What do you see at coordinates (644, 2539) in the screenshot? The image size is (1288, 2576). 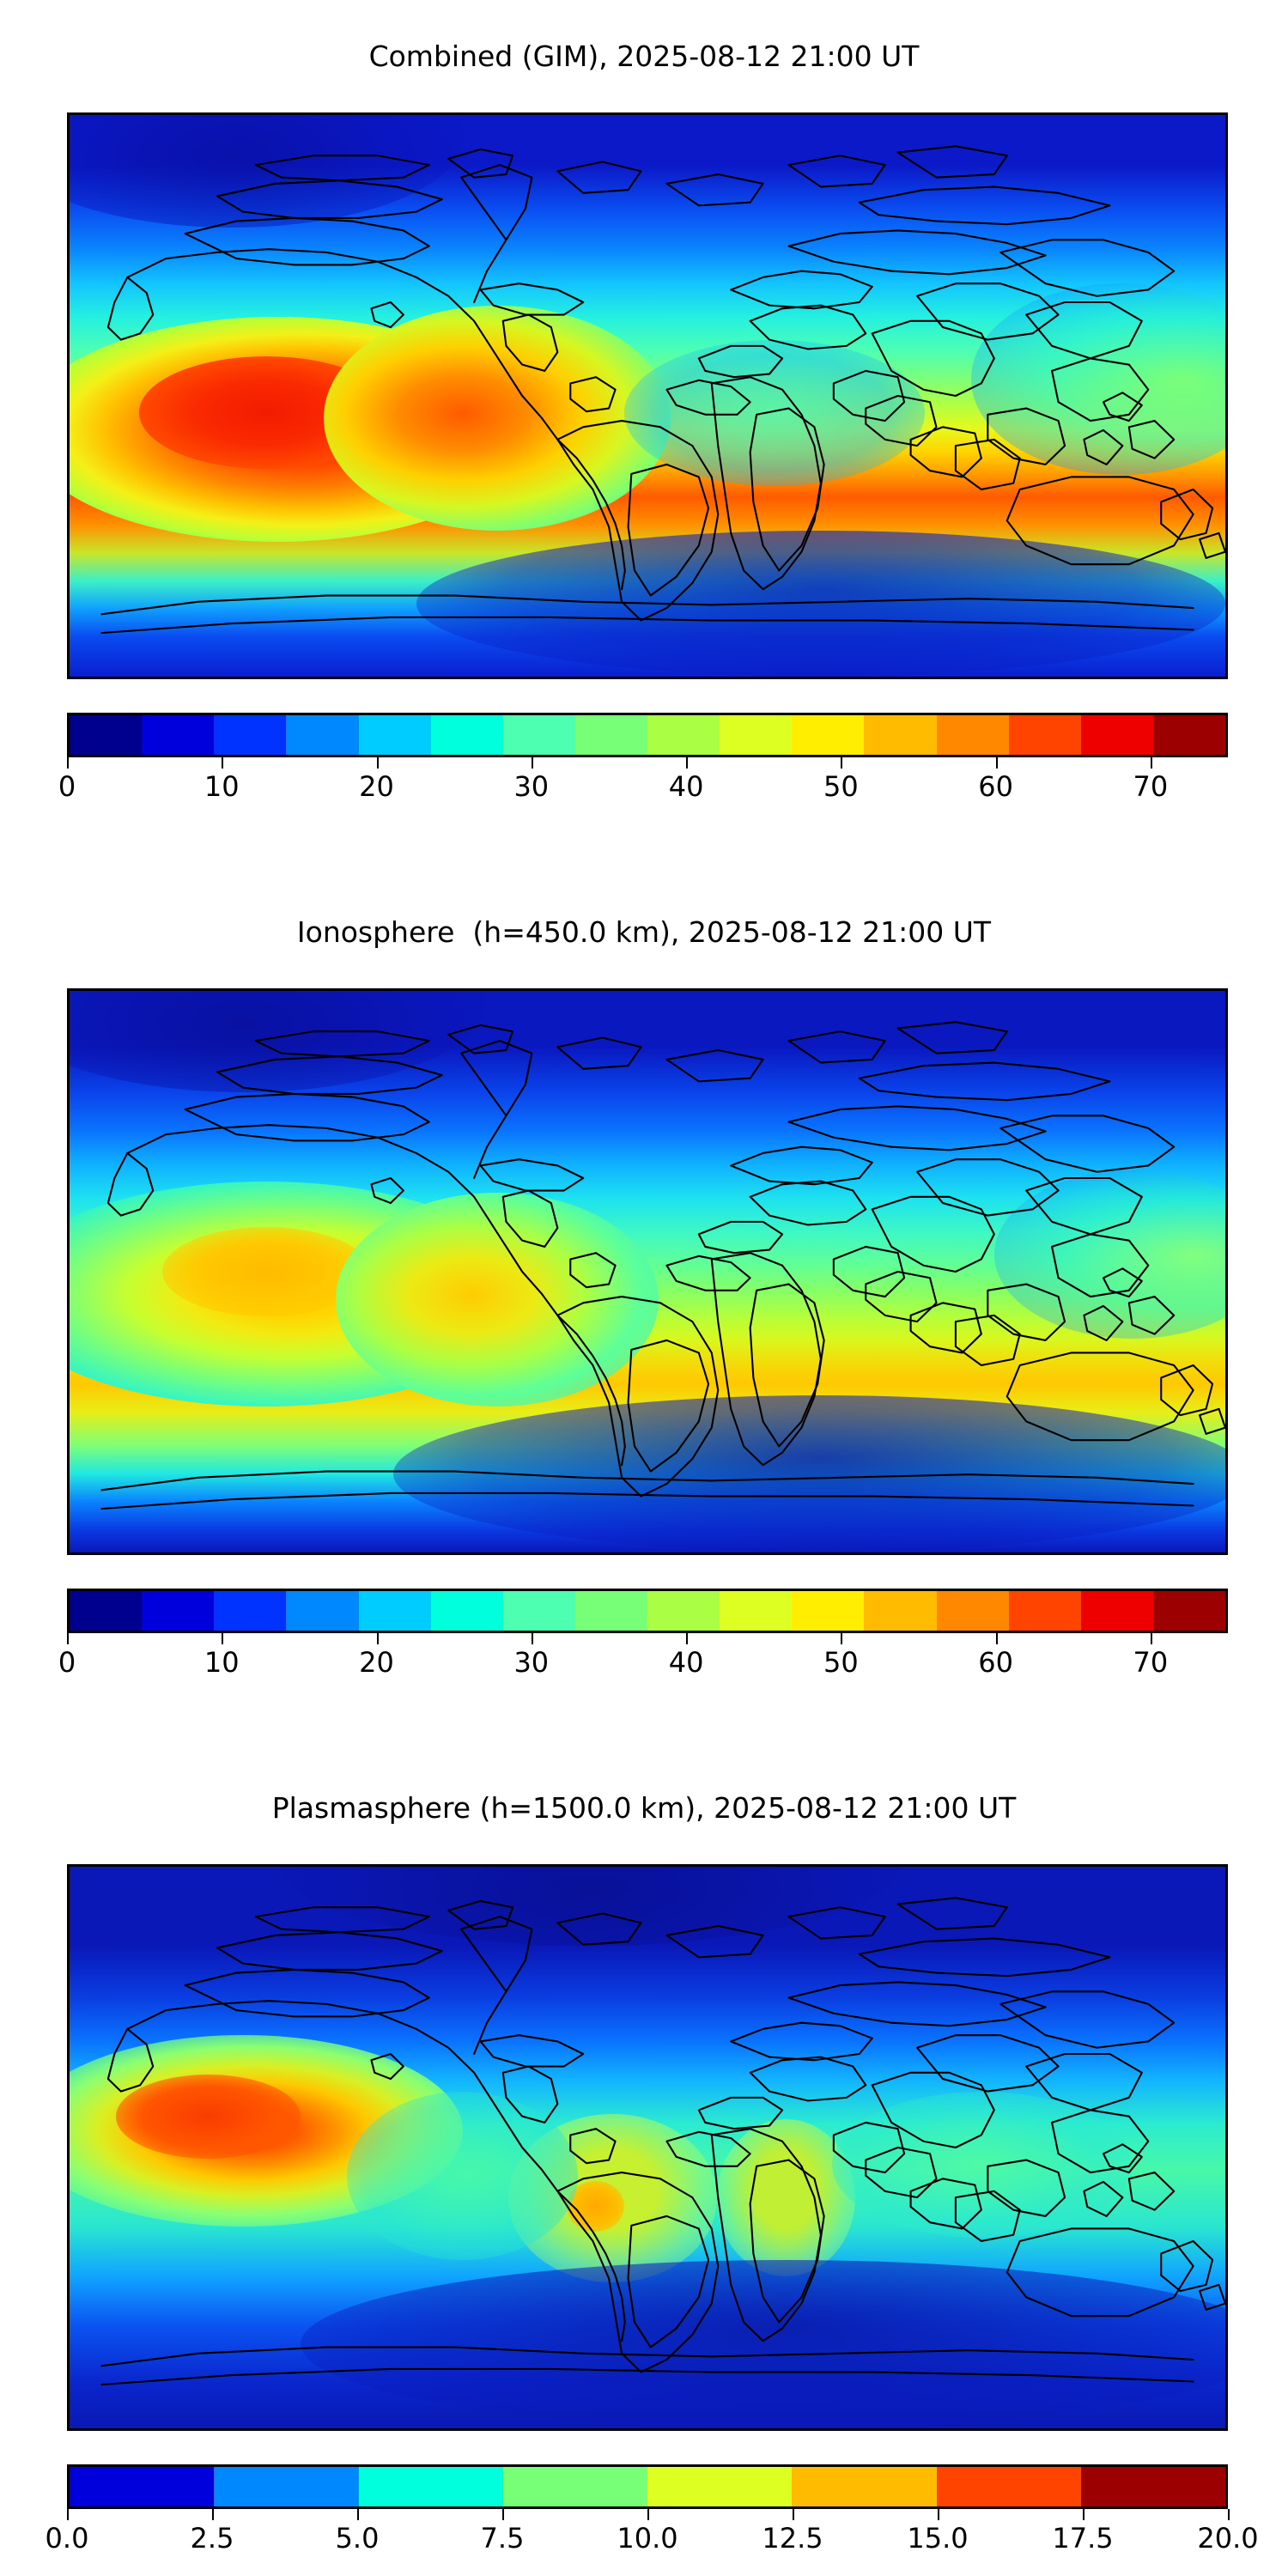 I see `colorbar-labels-plasmasphere: 0.0 2.5 5.0 7.5 10.0 12.5 15.0 17.5 20.0` at bounding box center [644, 2539].